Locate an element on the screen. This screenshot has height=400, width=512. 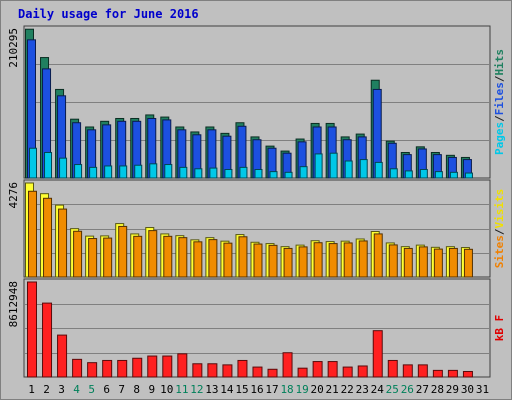
x-tick-label-15: 15 is located at coordinates (241, 389).